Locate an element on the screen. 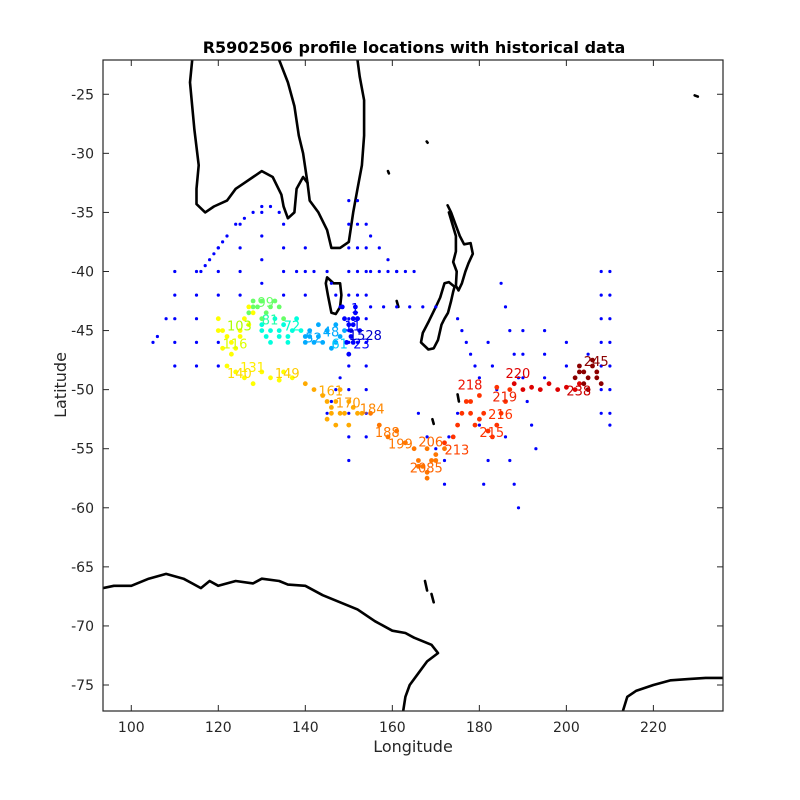 This screenshot has width=800, height=800. profile-label: 219 is located at coordinates (504, 398).